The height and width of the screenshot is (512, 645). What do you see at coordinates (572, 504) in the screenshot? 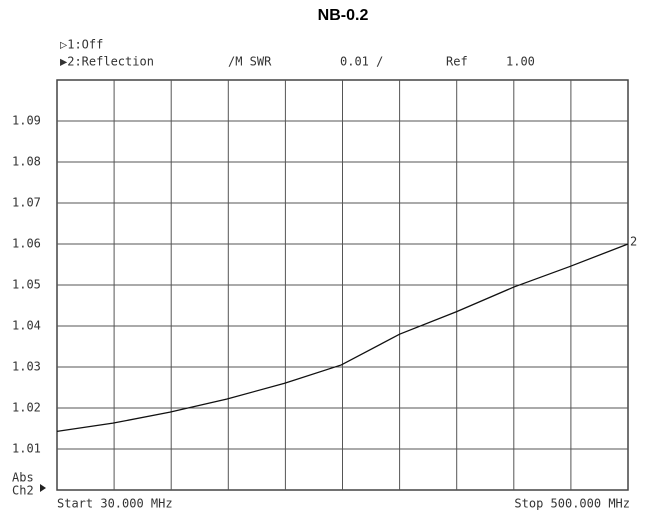
I see `stop-label: Stop 500.000 MHz` at bounding box center [572, 504].